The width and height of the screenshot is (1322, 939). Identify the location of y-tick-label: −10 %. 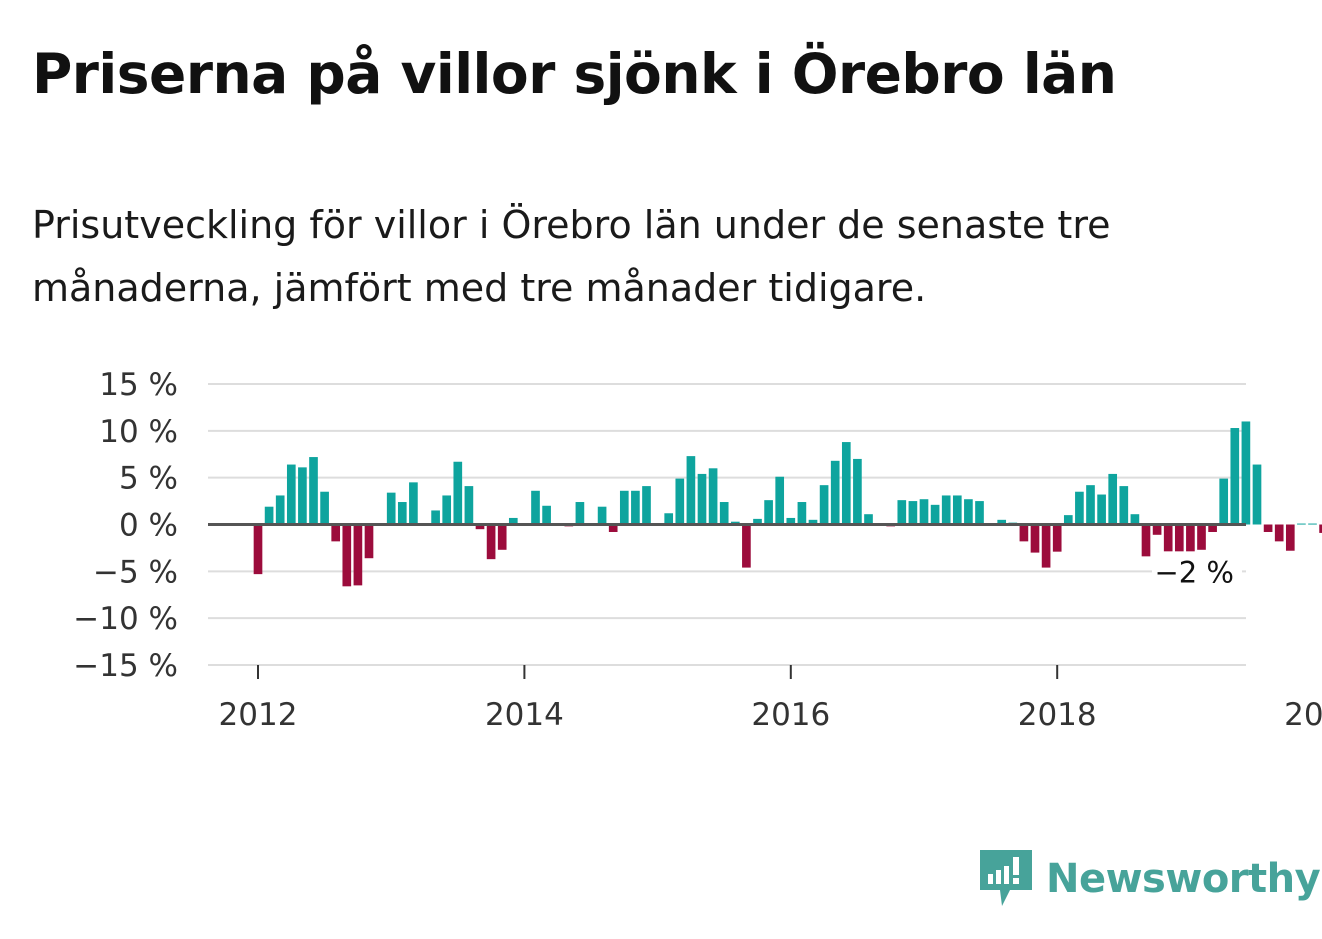
(125, 619).